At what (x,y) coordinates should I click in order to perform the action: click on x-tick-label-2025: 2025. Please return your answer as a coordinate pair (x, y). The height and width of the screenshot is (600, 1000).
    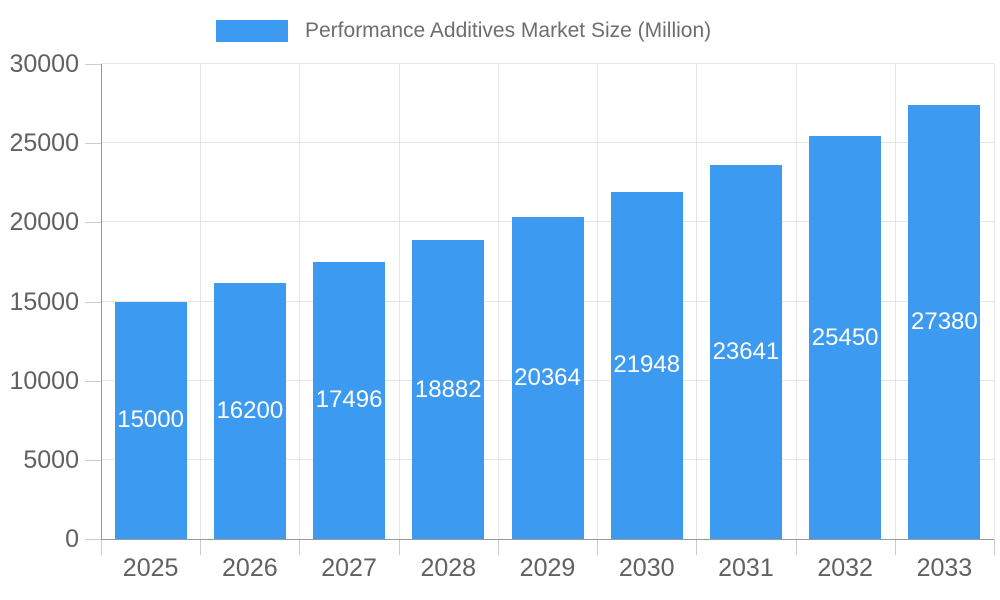
    Looking at the image, I should click on (150, 568).